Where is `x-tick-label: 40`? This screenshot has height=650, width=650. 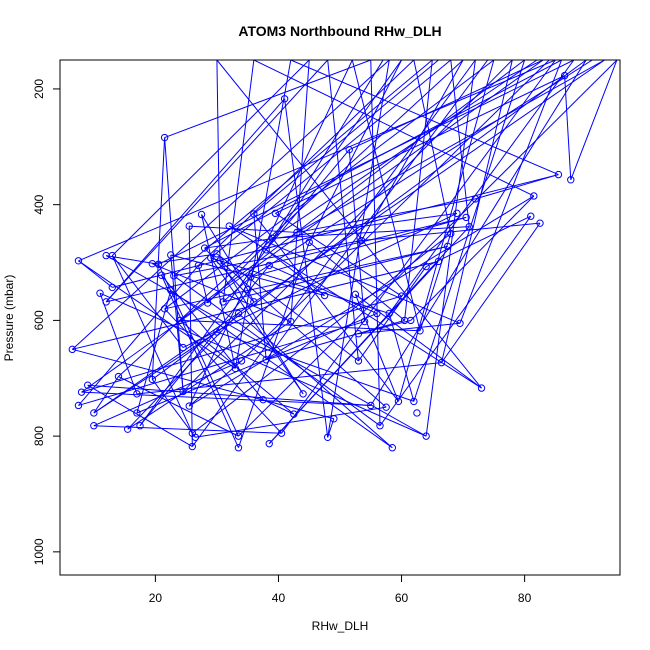
x-tick-label: 40 is located at coordinates (279, 598).